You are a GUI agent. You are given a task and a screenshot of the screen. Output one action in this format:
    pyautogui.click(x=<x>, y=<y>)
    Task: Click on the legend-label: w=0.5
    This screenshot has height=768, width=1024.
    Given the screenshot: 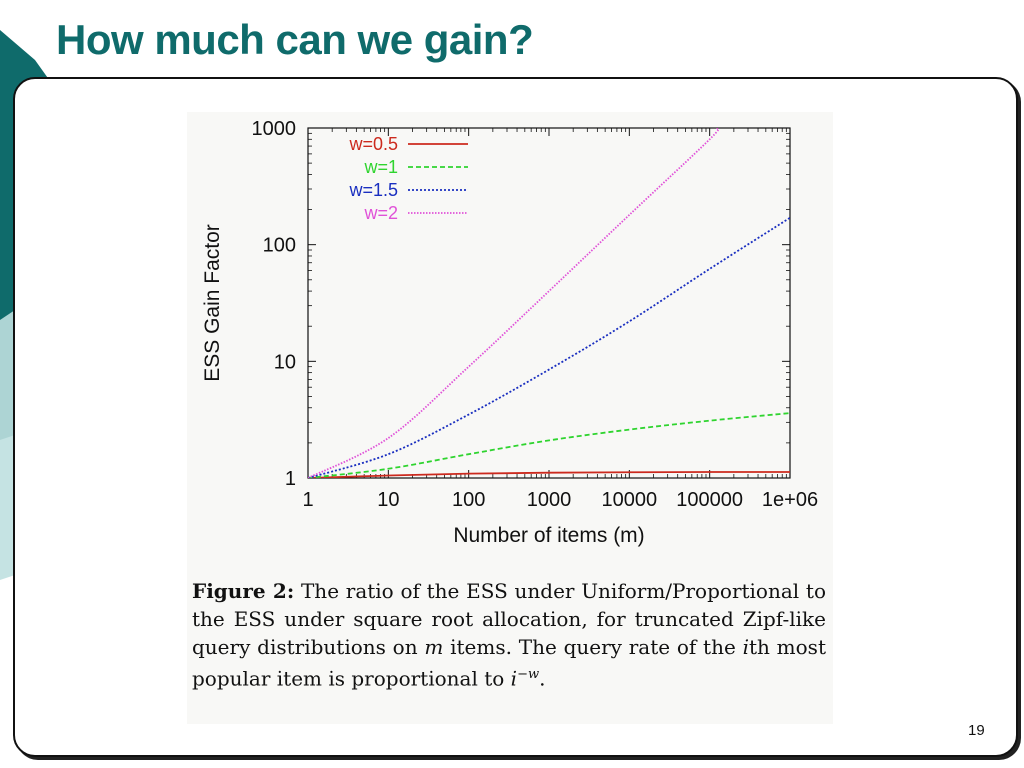 What is the action you would take?
    pyautogui.click(x=373, y=144)
    